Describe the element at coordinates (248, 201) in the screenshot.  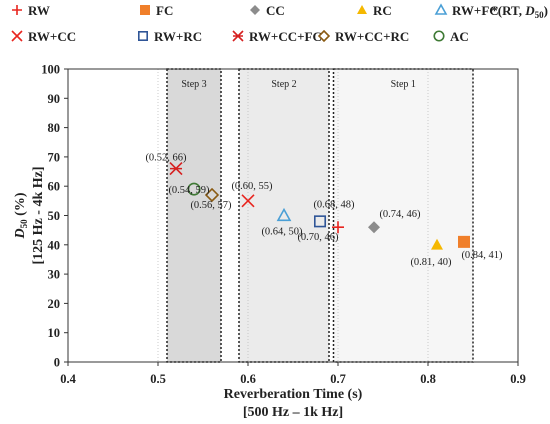
I see `point-rw-cc` at that location.